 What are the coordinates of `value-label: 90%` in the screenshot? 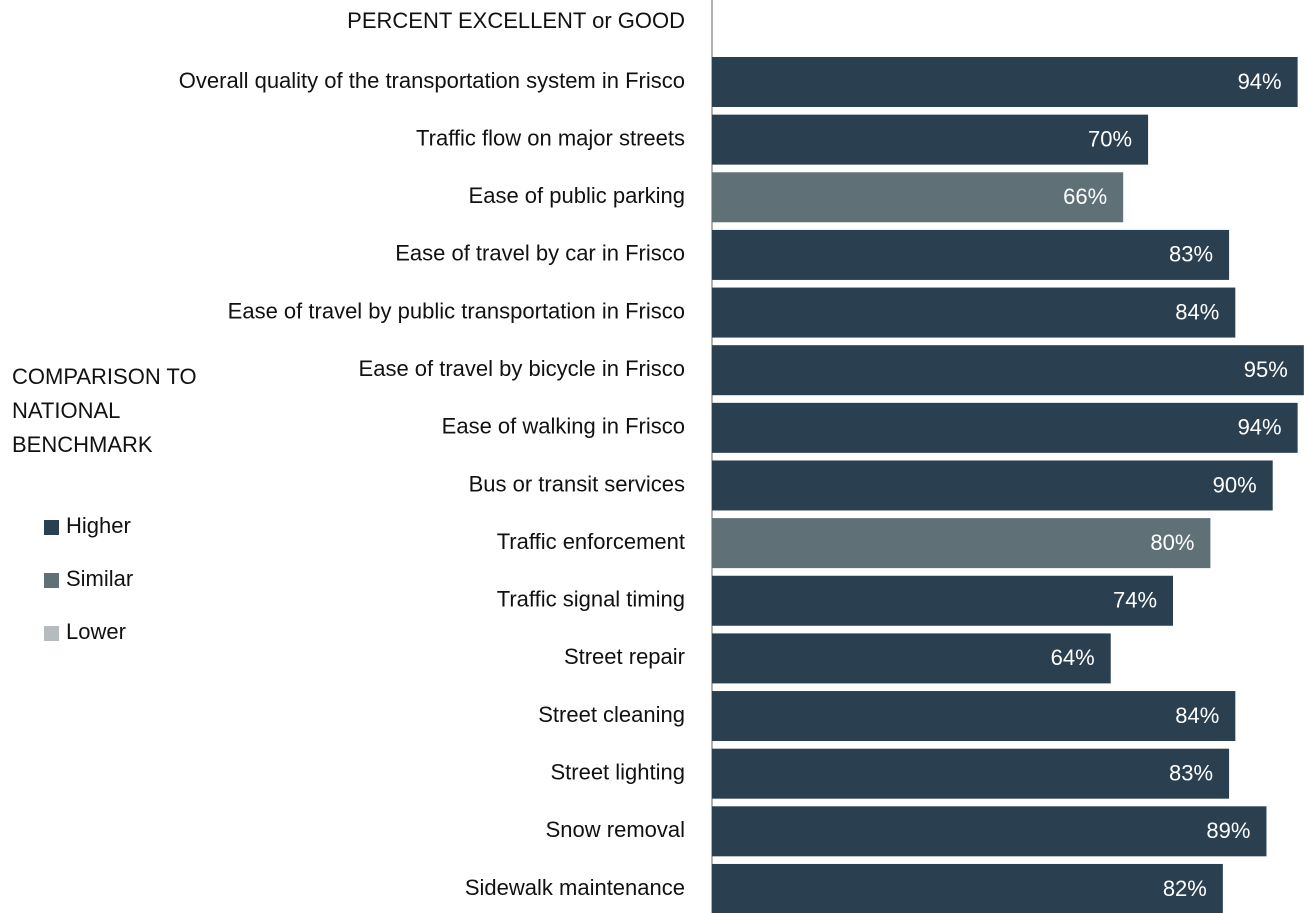 It's located at (1235, 484).